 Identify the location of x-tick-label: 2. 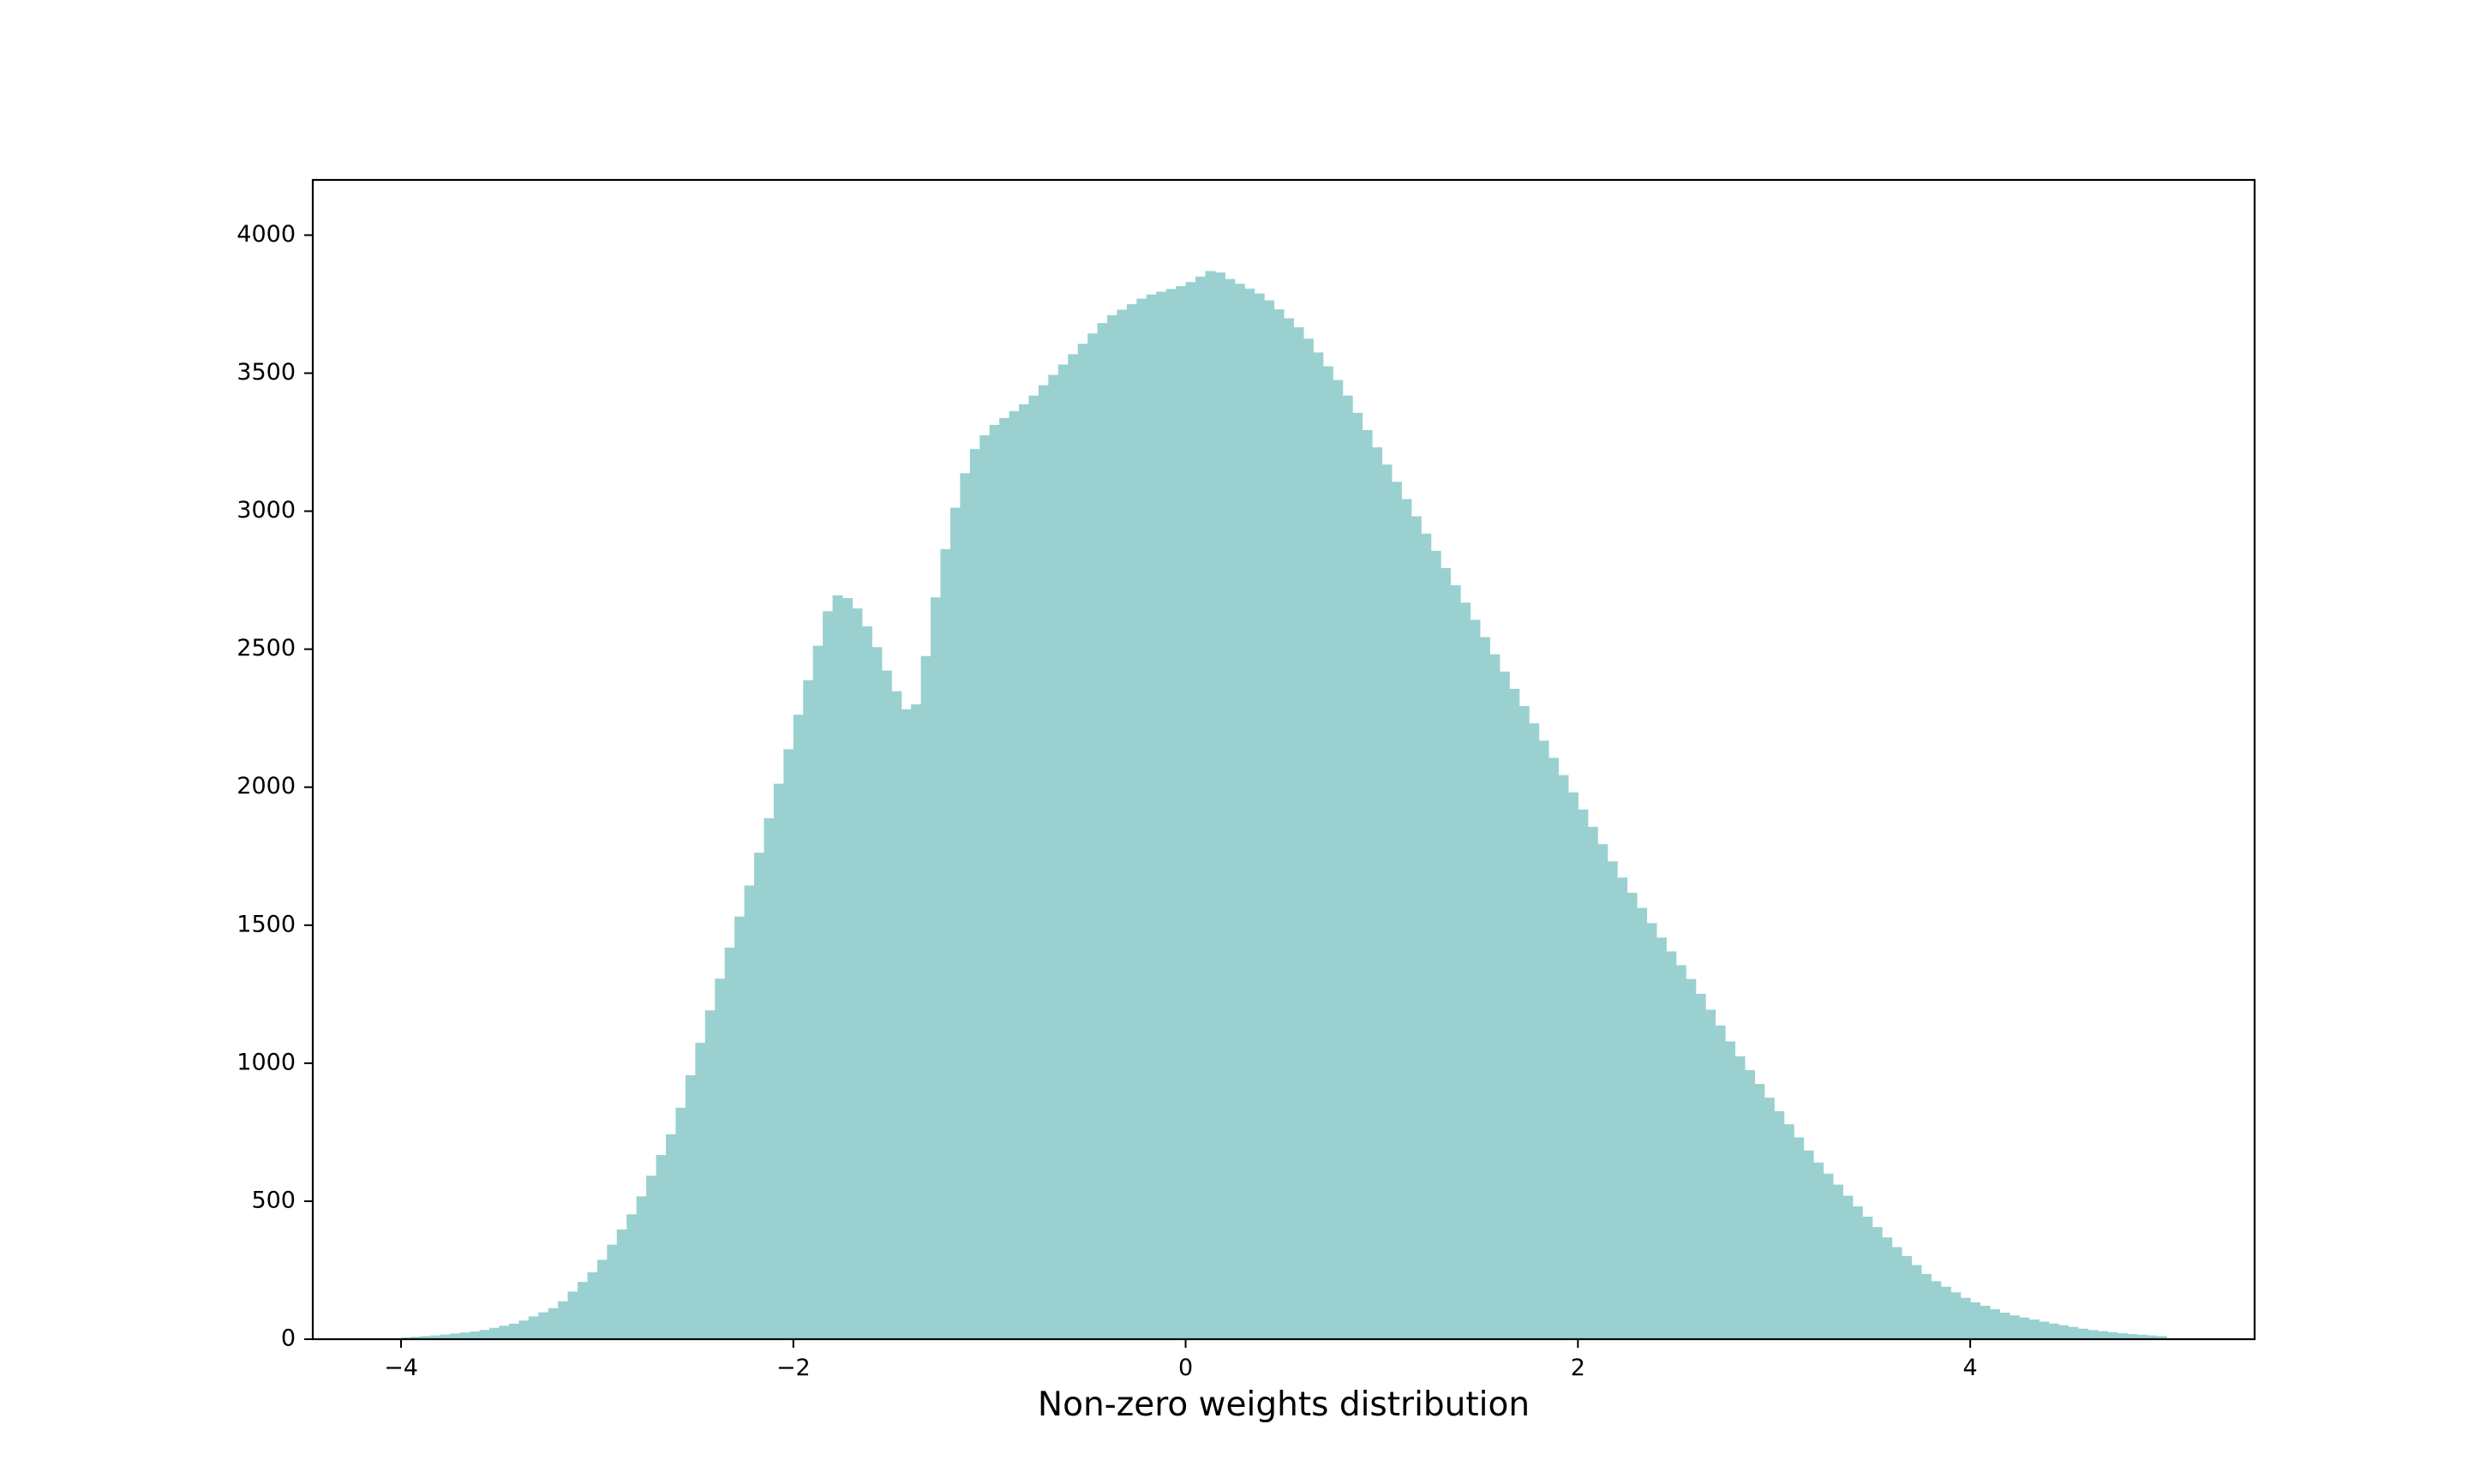
(1578, 1368).